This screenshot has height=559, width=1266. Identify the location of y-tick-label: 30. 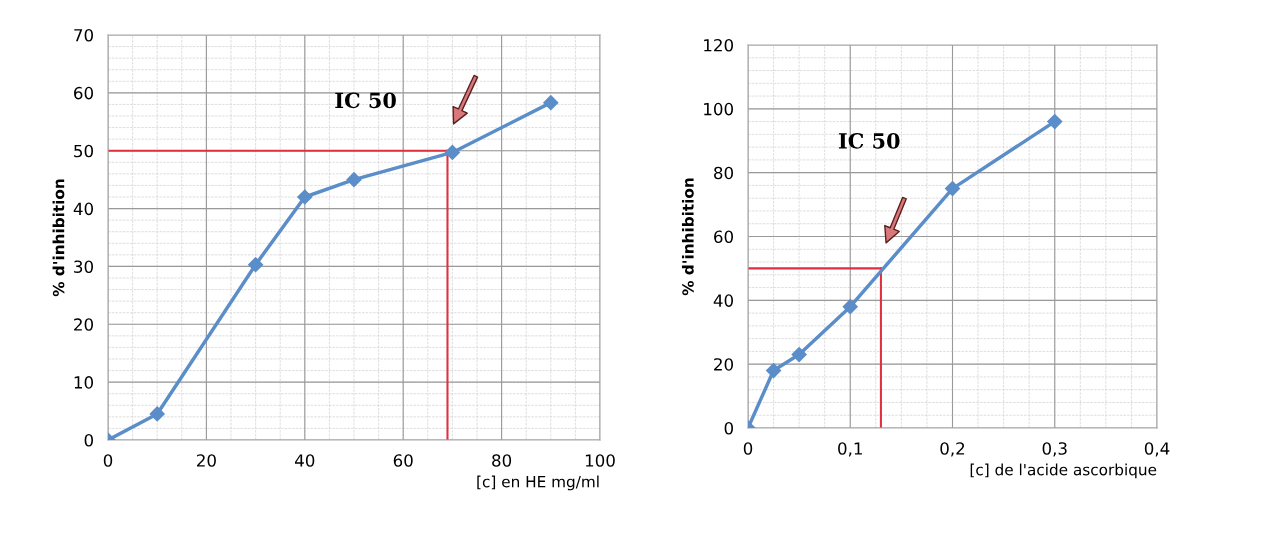
(83, 266).